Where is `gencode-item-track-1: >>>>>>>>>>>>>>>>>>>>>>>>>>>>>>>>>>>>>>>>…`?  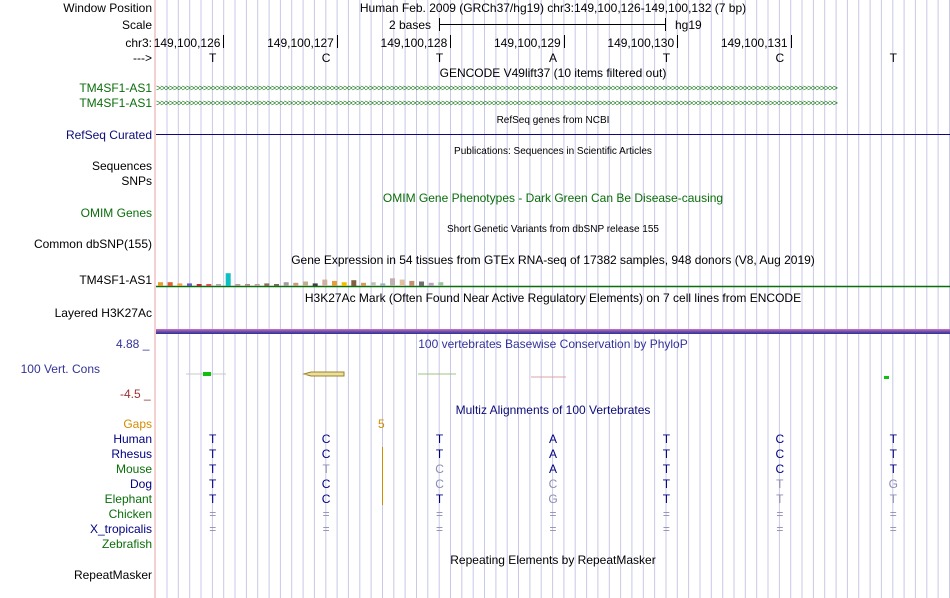 gencode-item-track-1: >>>>>>>>>>>>>>>>>>>>>>>>>>>>>>>>>>>>>>>>… is located at coordinates (497, 88).